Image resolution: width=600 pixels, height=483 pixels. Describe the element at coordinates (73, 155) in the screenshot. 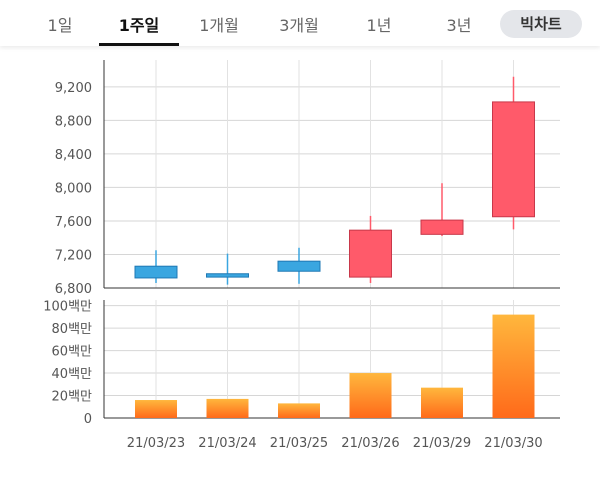

I see `price-y-tick-label: 8,400` at that location.